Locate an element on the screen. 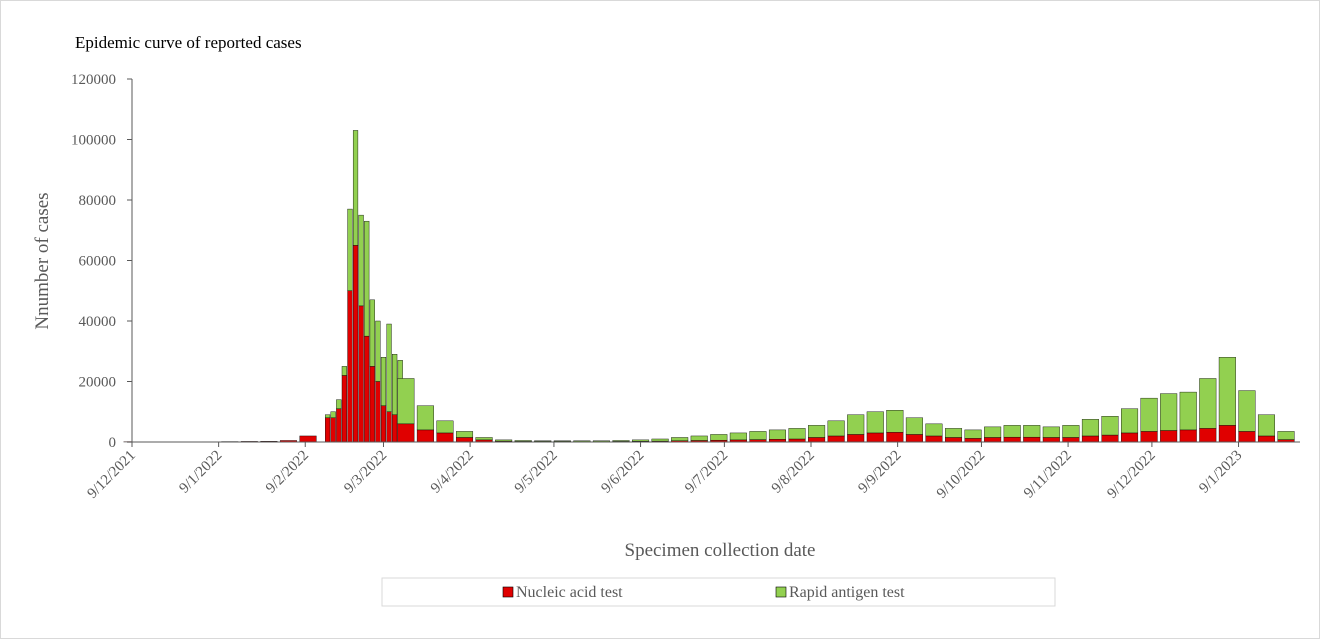  y-tick-label: 60000 is located at coordinates (98, 262).